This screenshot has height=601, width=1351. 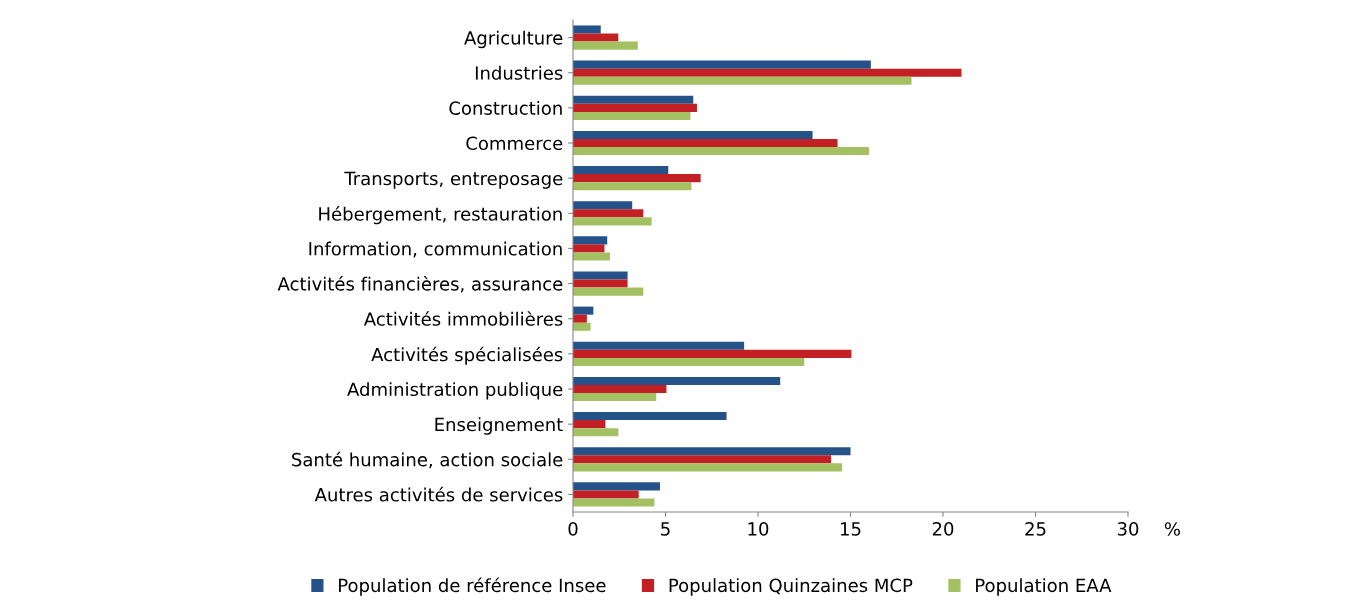 I want to click on y-tick-label: Autres activités de services, so click(x=438, y=494).